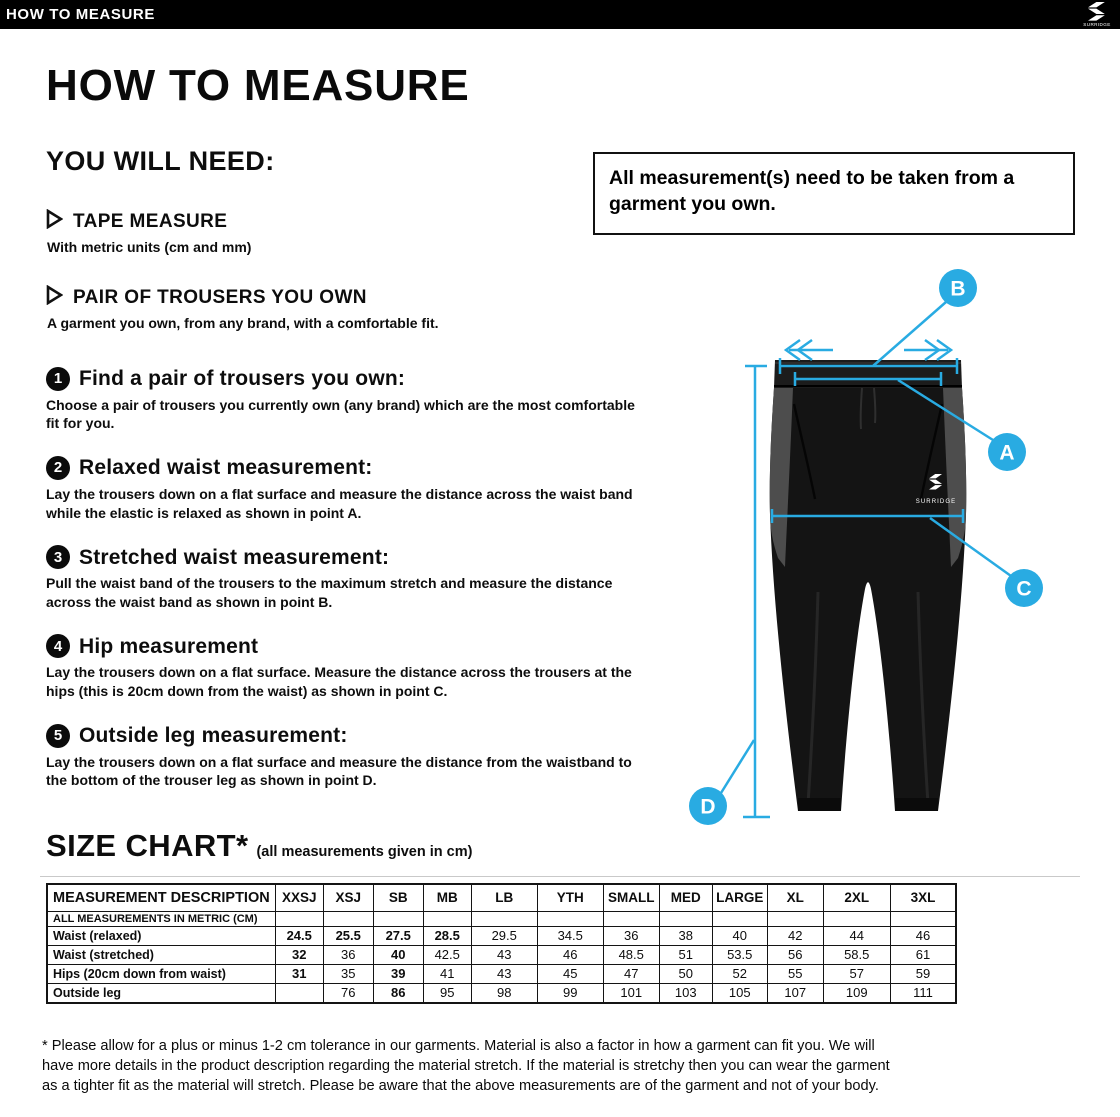 The height and width of the screenshot is (1117, 1120). What do you see at coordinates (299, 897) in the screenshot?
I see `column-header: XXSJ` at bounding box center [299, 897].